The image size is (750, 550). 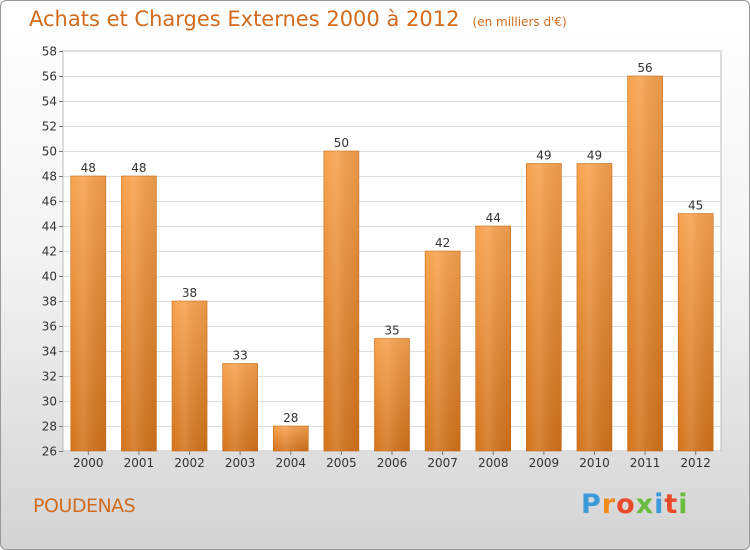 What do you see at coordinates (49, 227) in the screenshot?
I see `y-tick-label: 44` at bounding box center [49, 227].